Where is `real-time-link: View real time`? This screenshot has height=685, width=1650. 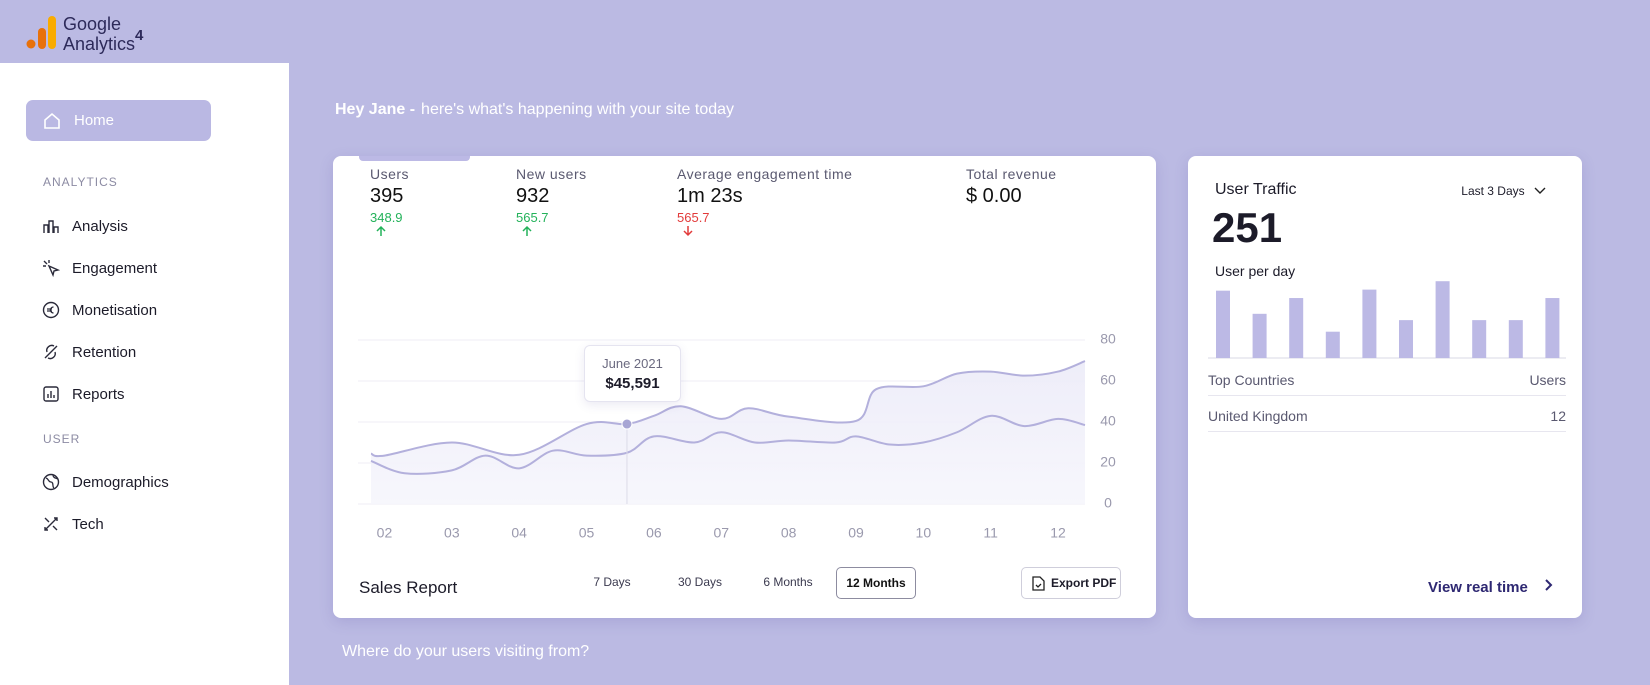 real-time-link: View real time is located at coordinates (1491, 587).